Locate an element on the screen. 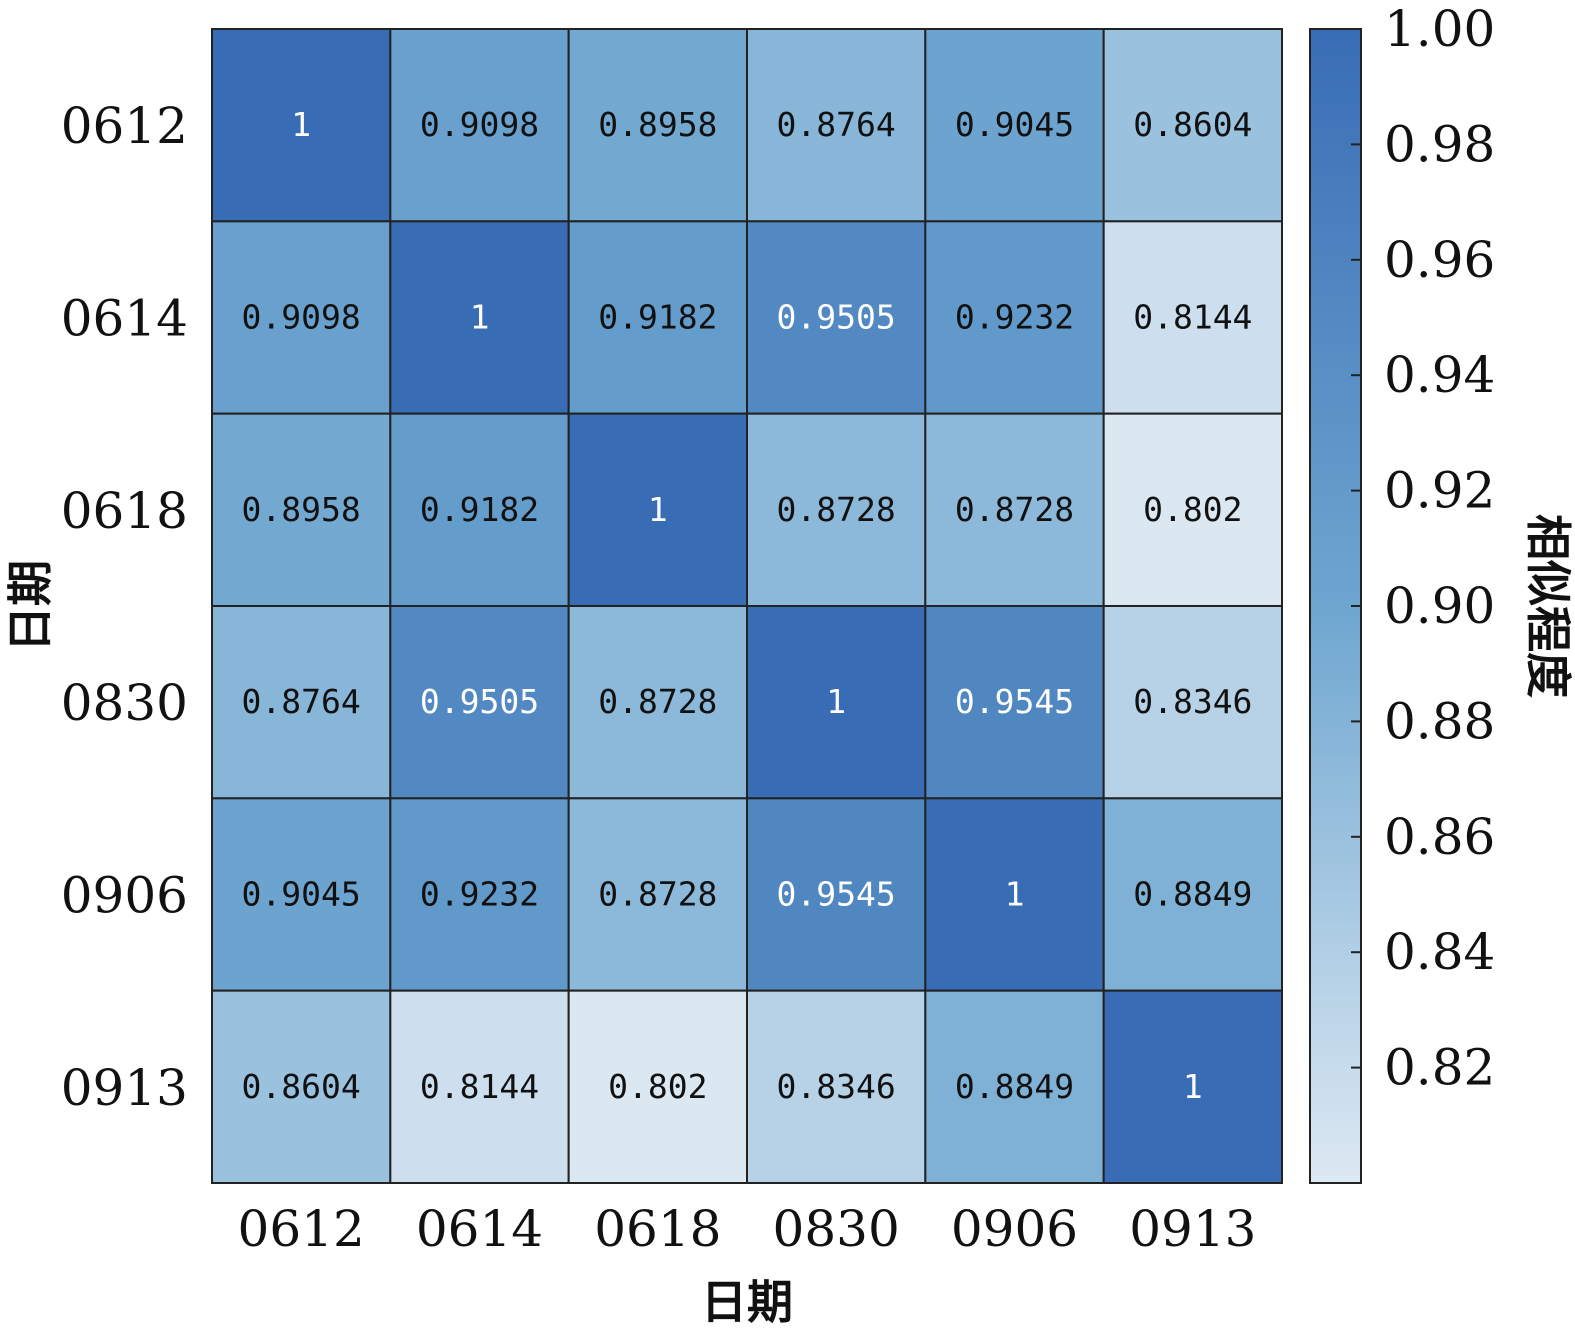 This screenshot has width=1575, height=1336. colorbar-tick-label: 0.96 is located at coordinates (1439, 260).